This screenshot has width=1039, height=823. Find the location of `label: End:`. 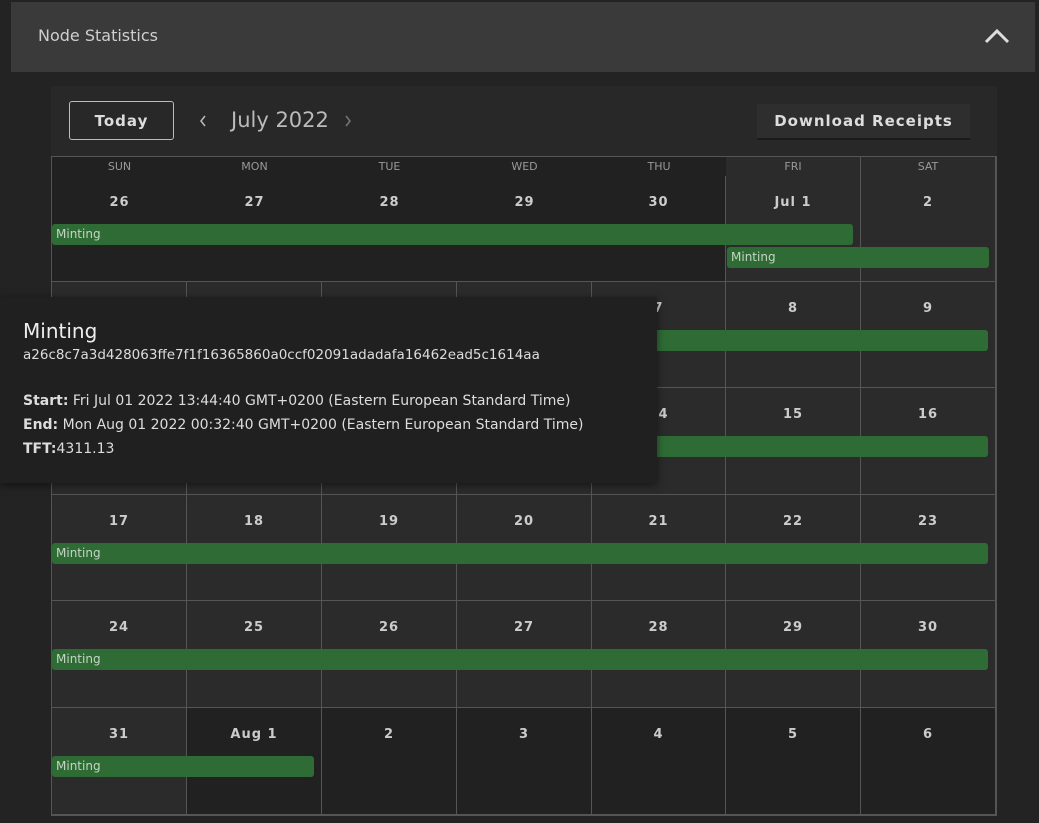

label: End: is located at coordinates (41, 425).